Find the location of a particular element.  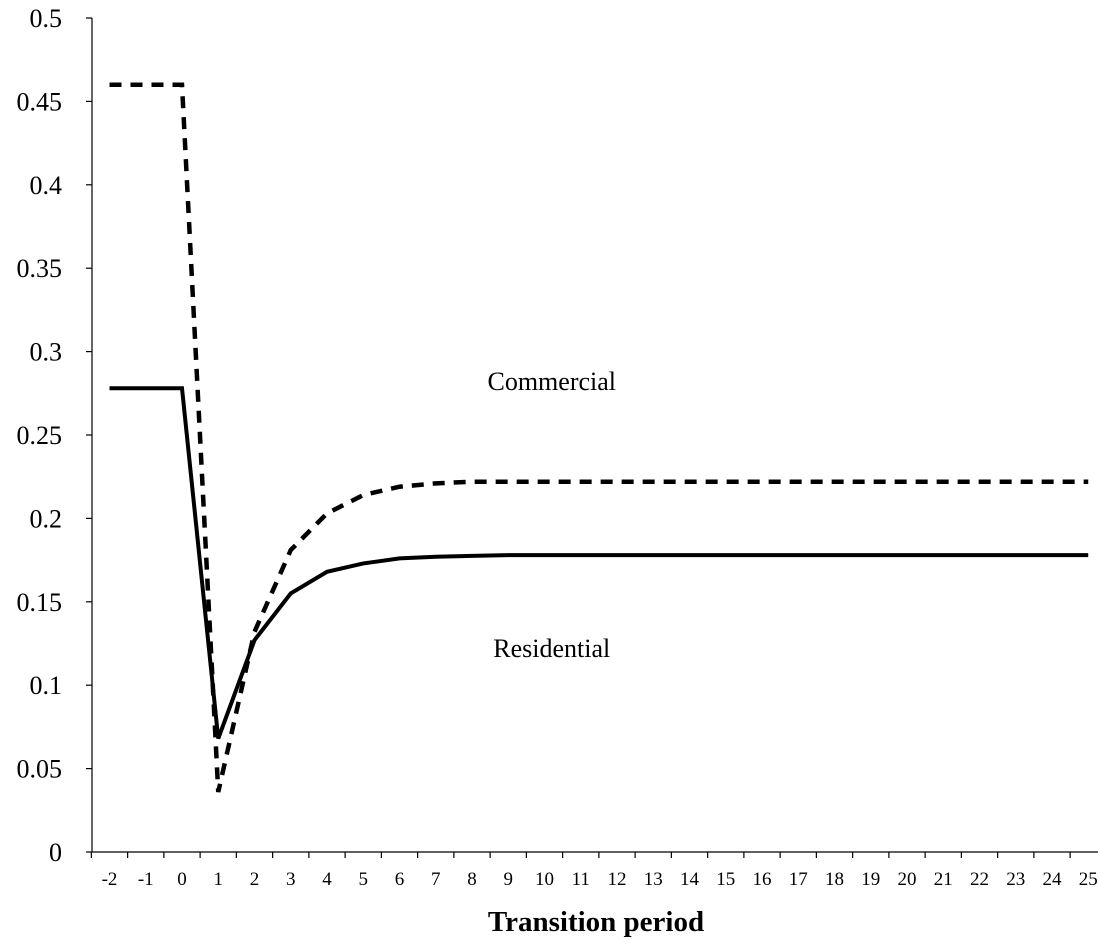

x-tick-label: 8 is located at coordinates (472, 879).